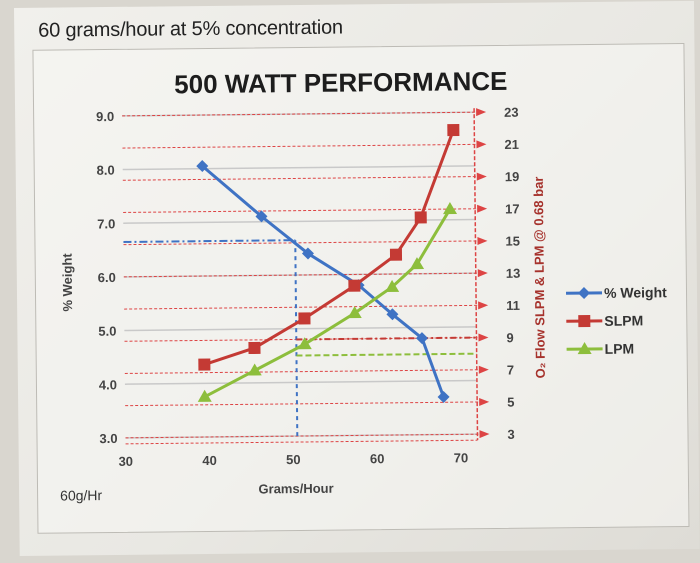  I want to click on reference-lpm-line, so click(386, 354).